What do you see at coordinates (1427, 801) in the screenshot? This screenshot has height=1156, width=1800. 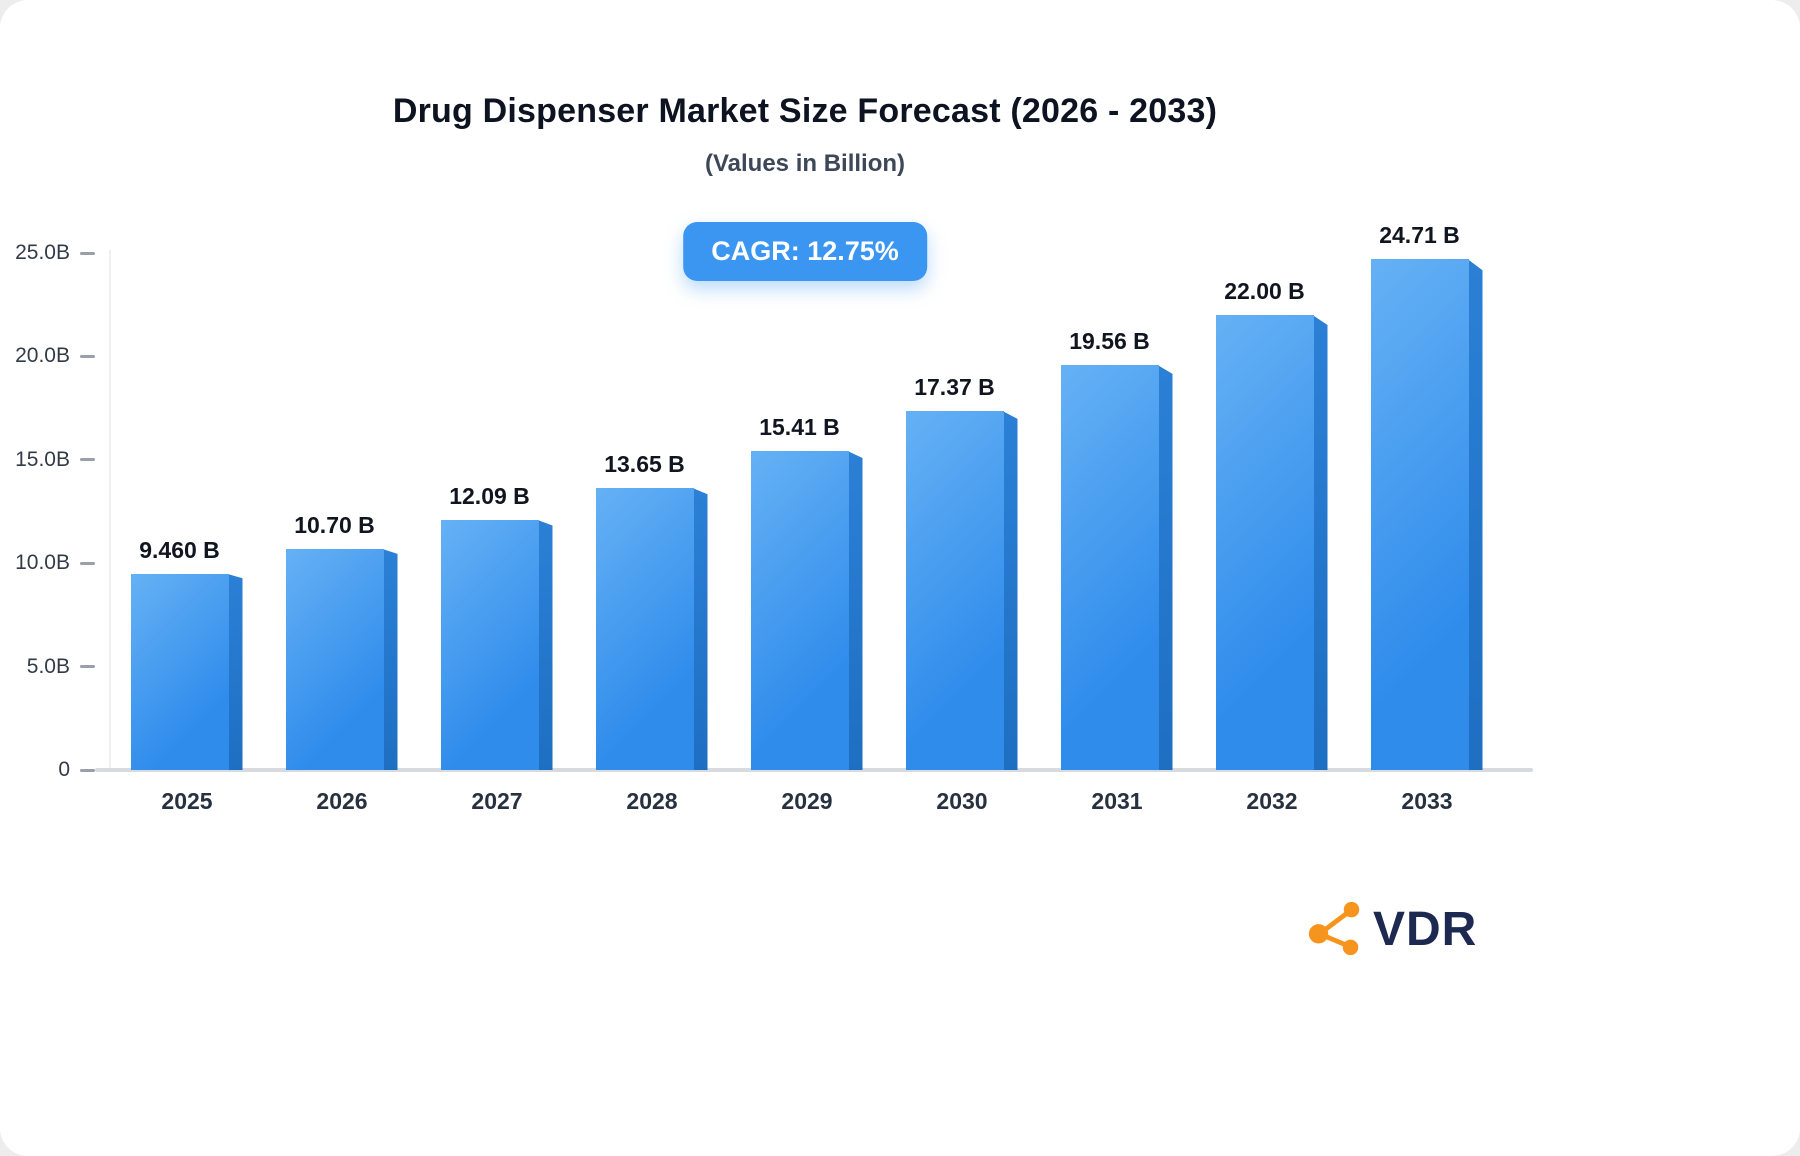 I see `x-axis-label: 2033` at bounding box center [1427, 801].